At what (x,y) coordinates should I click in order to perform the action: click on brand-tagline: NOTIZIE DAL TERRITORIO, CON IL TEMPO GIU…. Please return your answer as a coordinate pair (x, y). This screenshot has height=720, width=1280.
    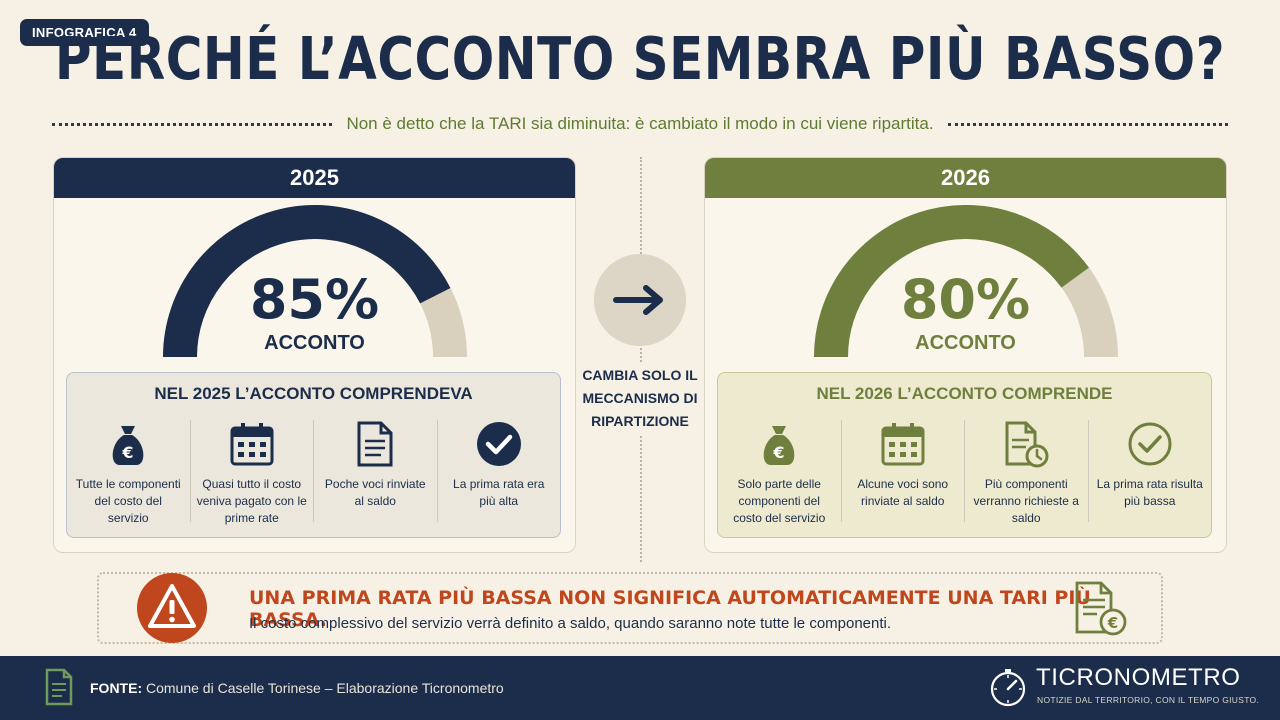
    Looking at the image, I should click on (1148, 700).